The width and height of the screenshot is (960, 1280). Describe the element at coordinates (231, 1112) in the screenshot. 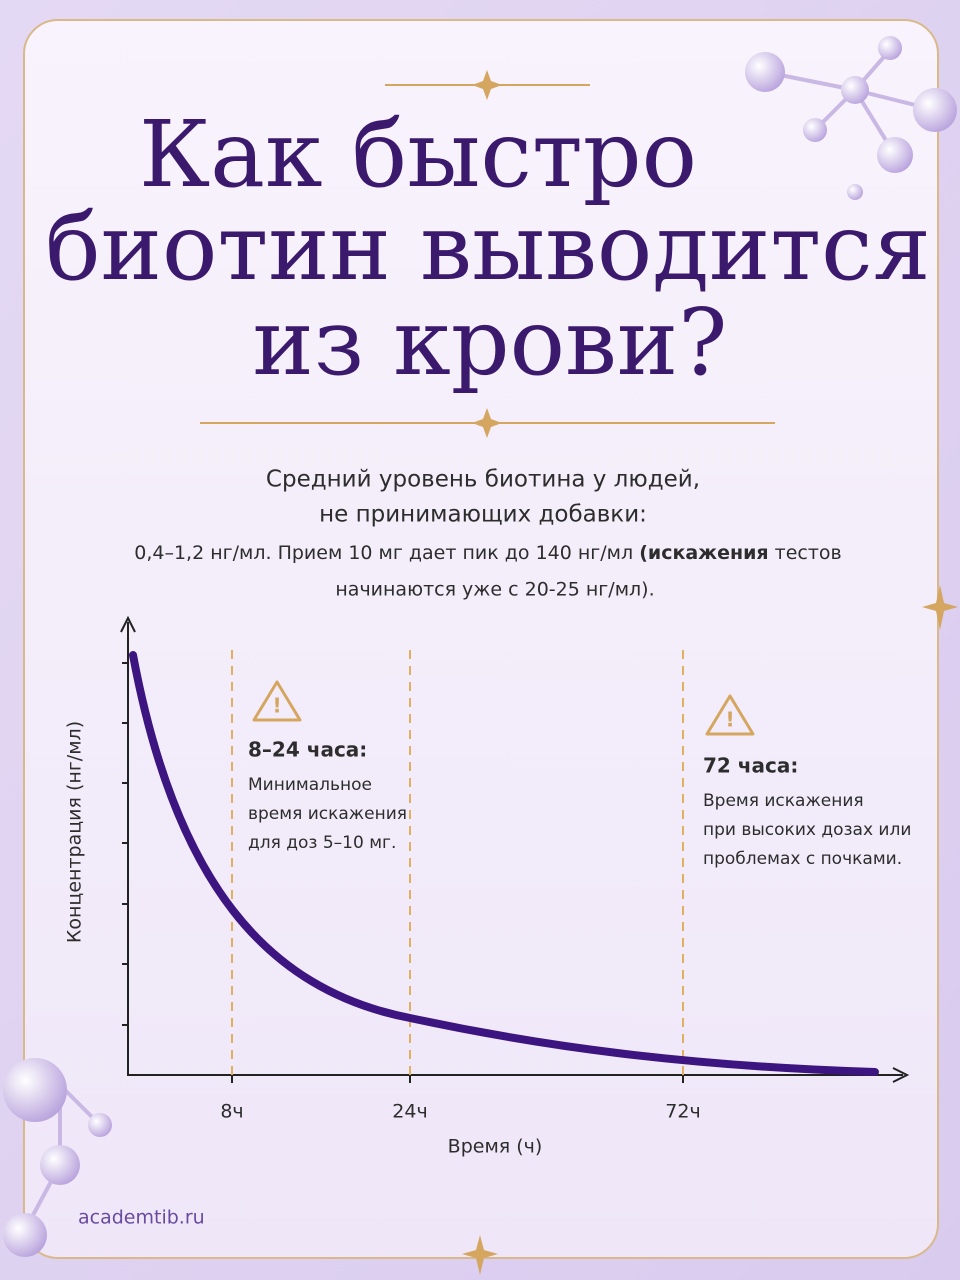

I see `x-tick-label: 8ч` at that location.